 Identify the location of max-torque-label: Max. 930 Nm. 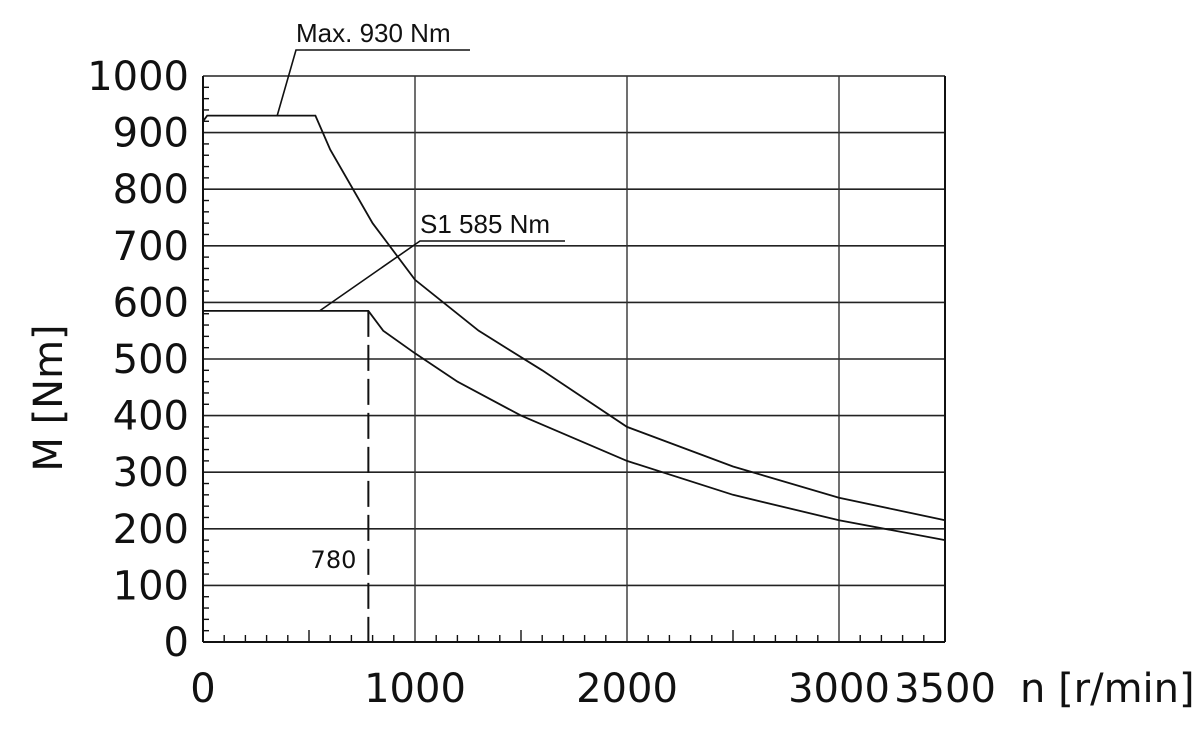
(373, 33).